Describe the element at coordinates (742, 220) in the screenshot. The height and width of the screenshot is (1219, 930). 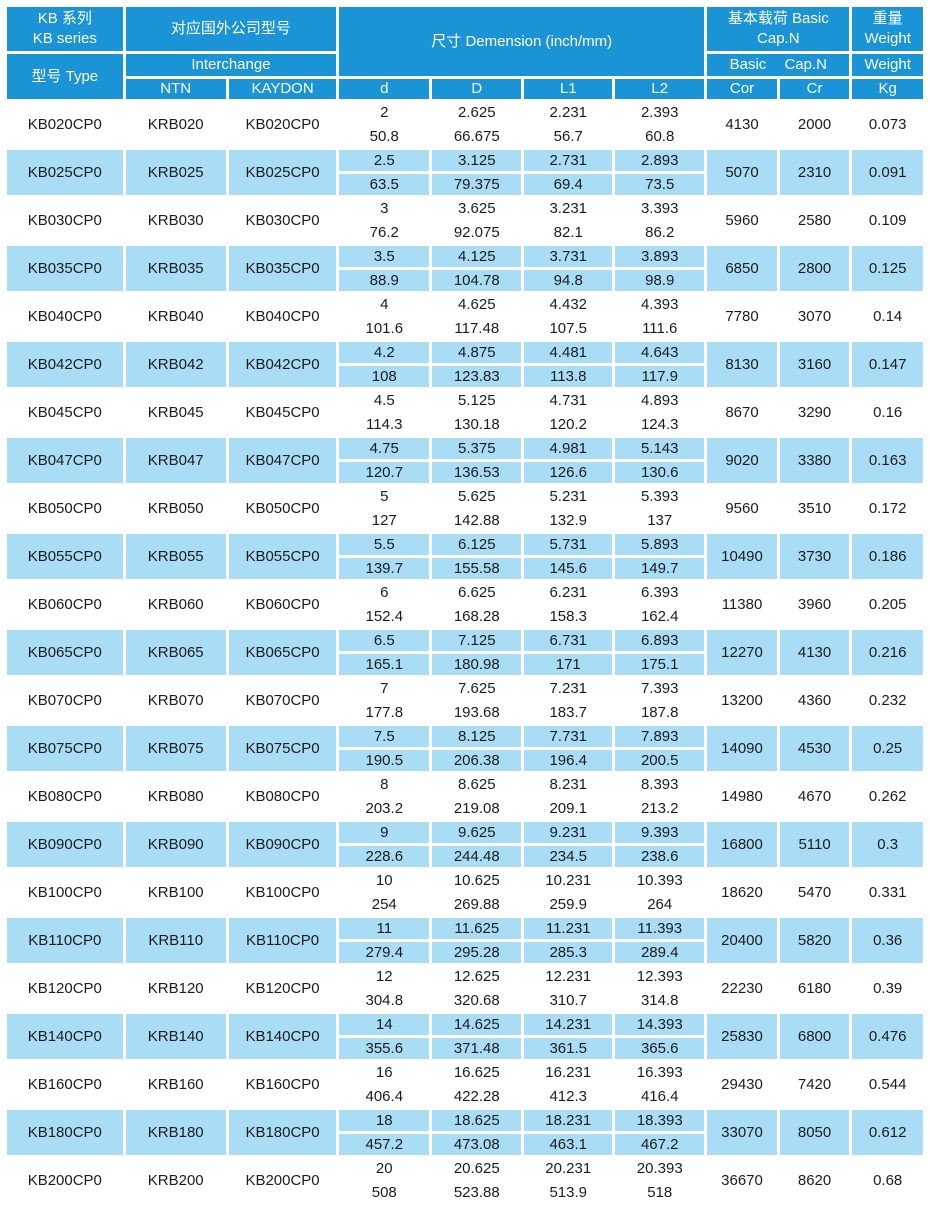
I see `cor-cell: 5960` at that location.